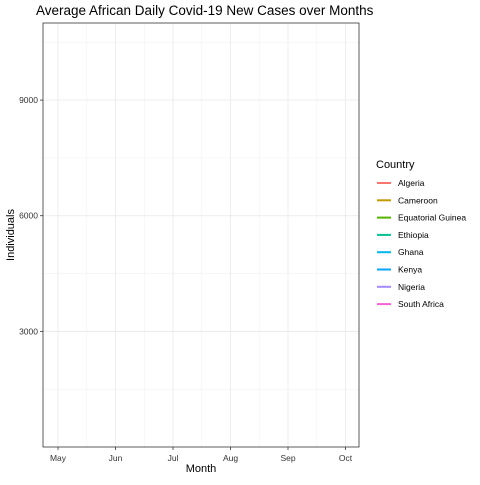 The image size is (480, 485). What do you see at coordinates (411, 252) in the screenshot?
I see `legend-label: Ghana` at bounding box center [411, 252].